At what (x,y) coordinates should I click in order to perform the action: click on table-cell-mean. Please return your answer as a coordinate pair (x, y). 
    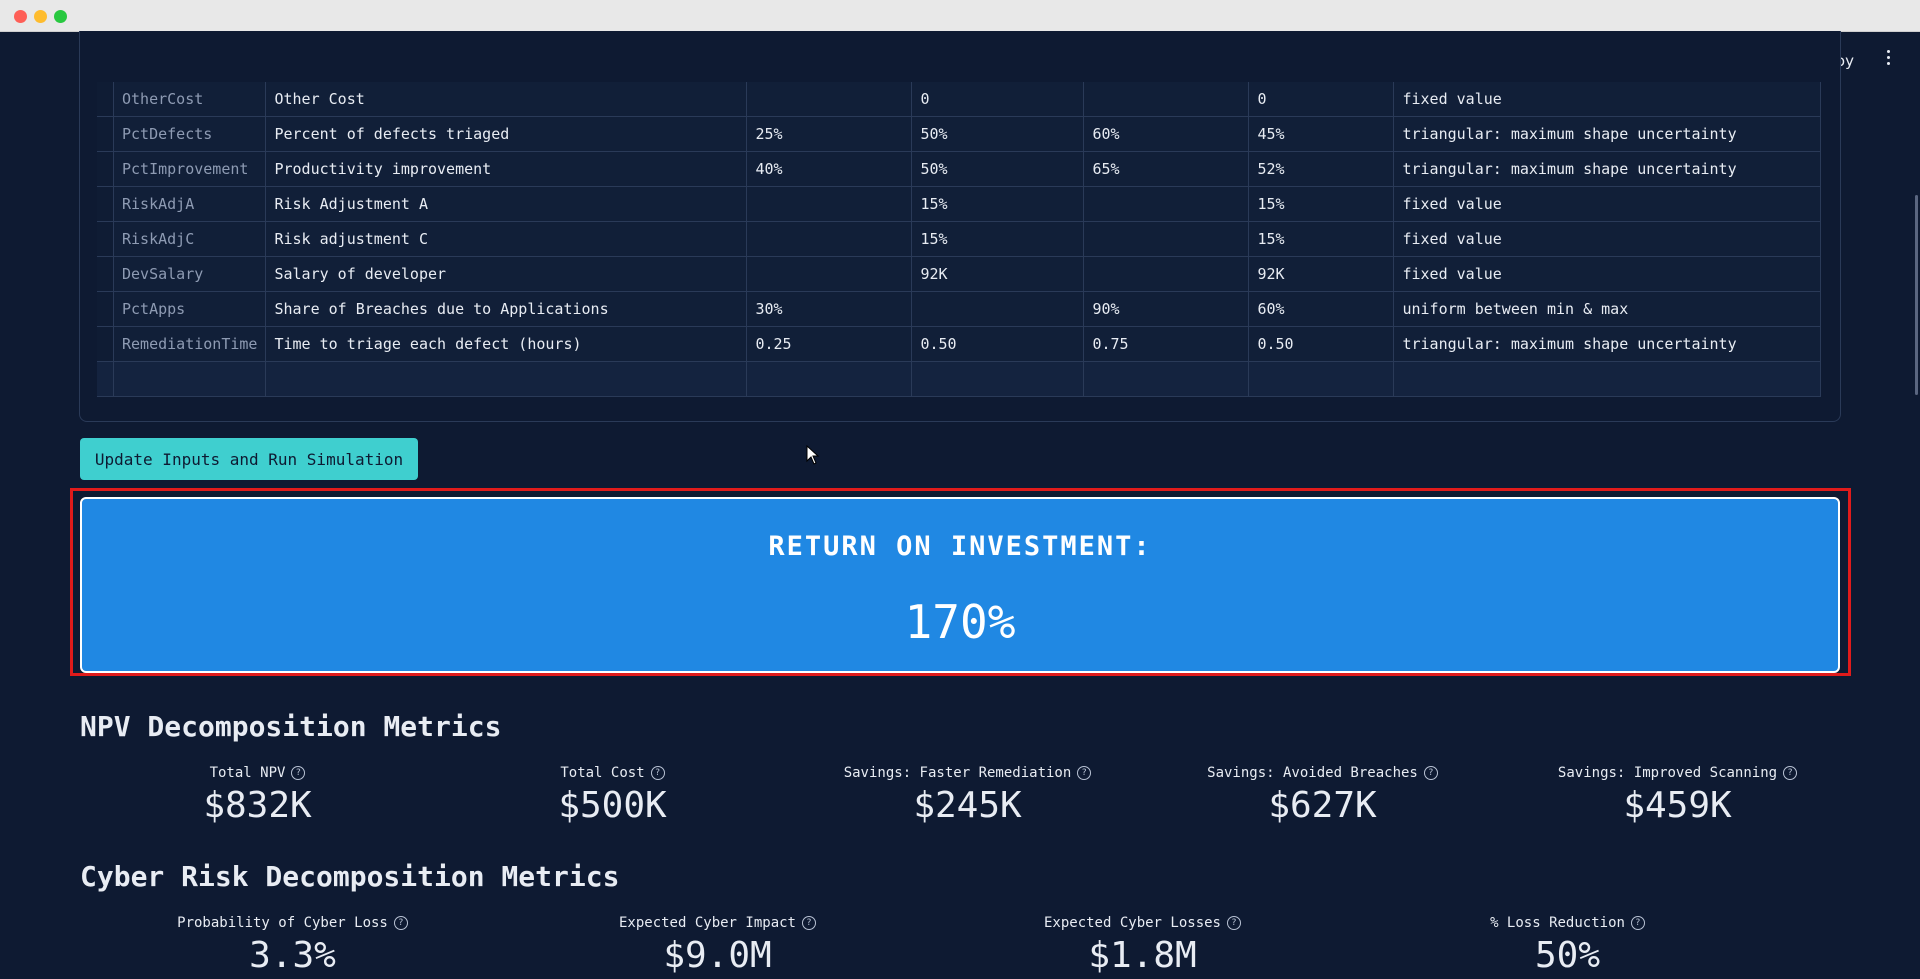
    Looking at the image, I should click on (1321, 379).